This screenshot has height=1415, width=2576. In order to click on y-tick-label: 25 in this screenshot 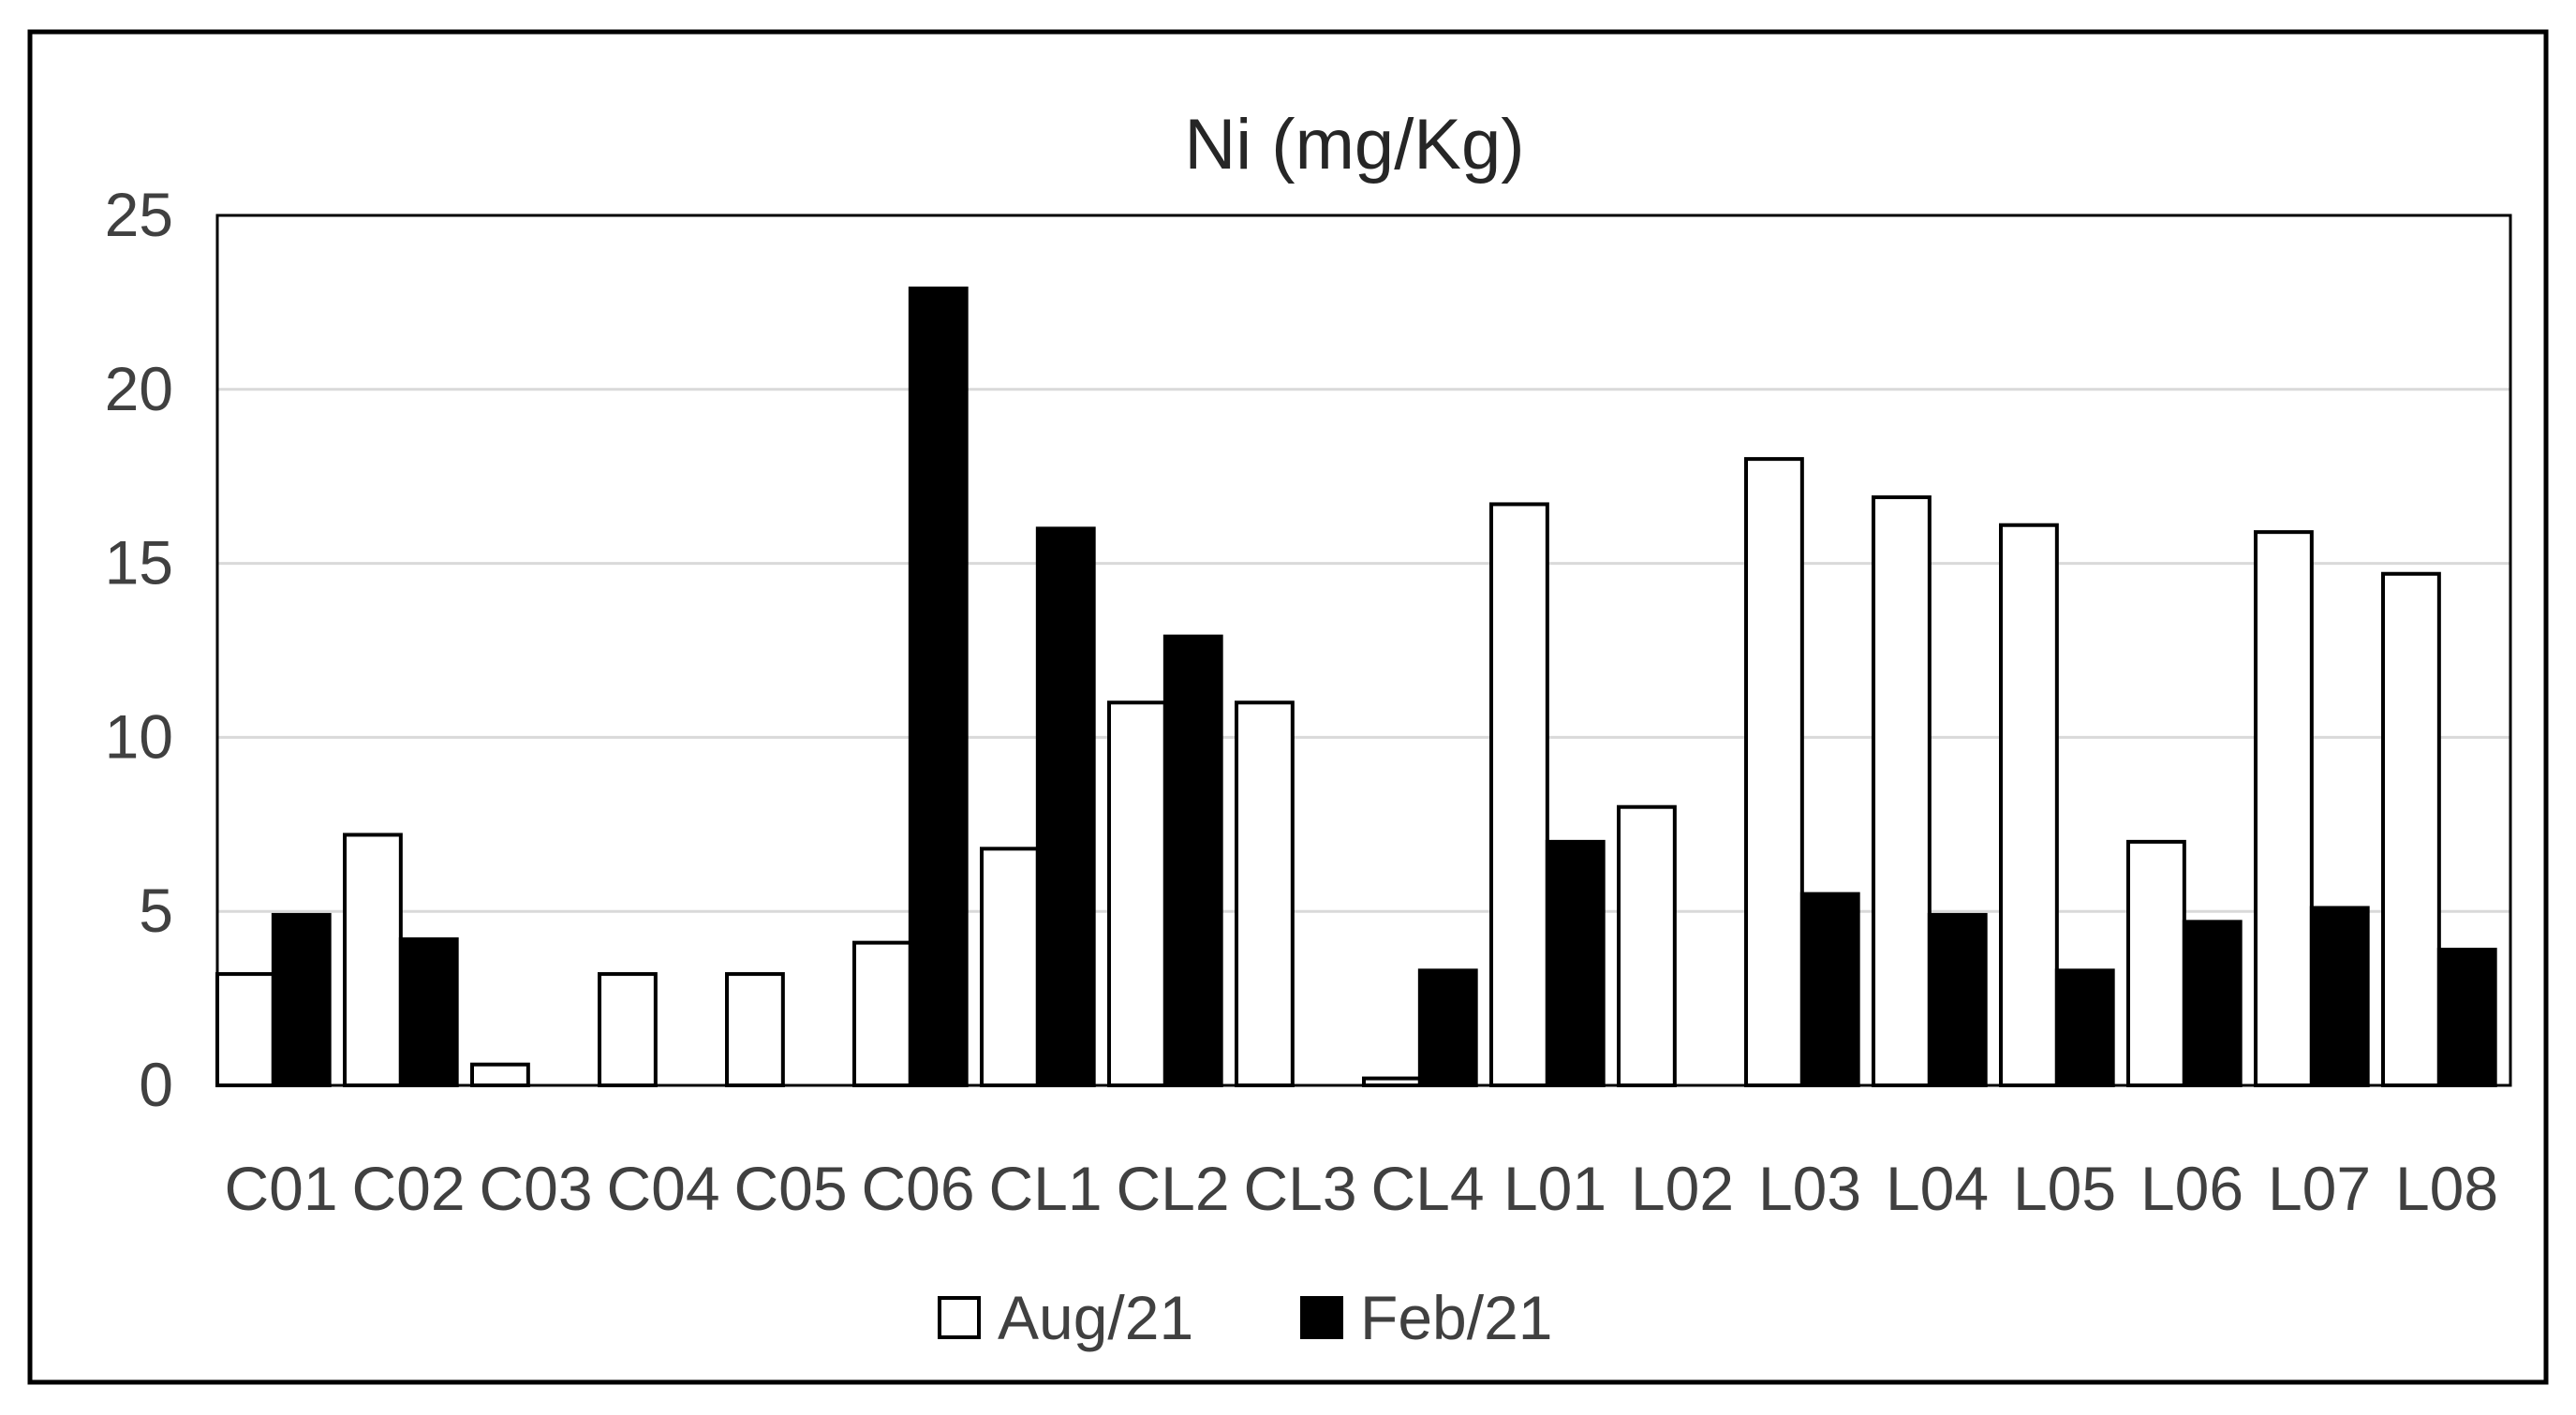, I will do `click(139, 214)`.